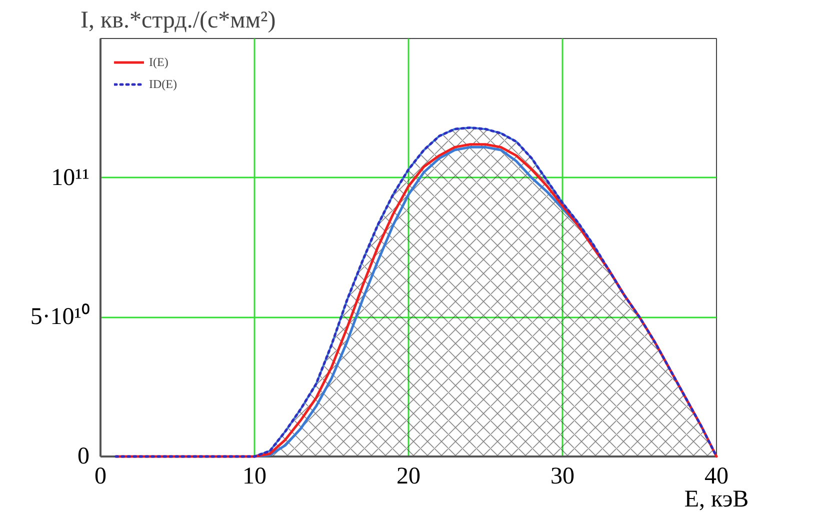  I want to click on x-tick-label: 10, so click(254, 477).